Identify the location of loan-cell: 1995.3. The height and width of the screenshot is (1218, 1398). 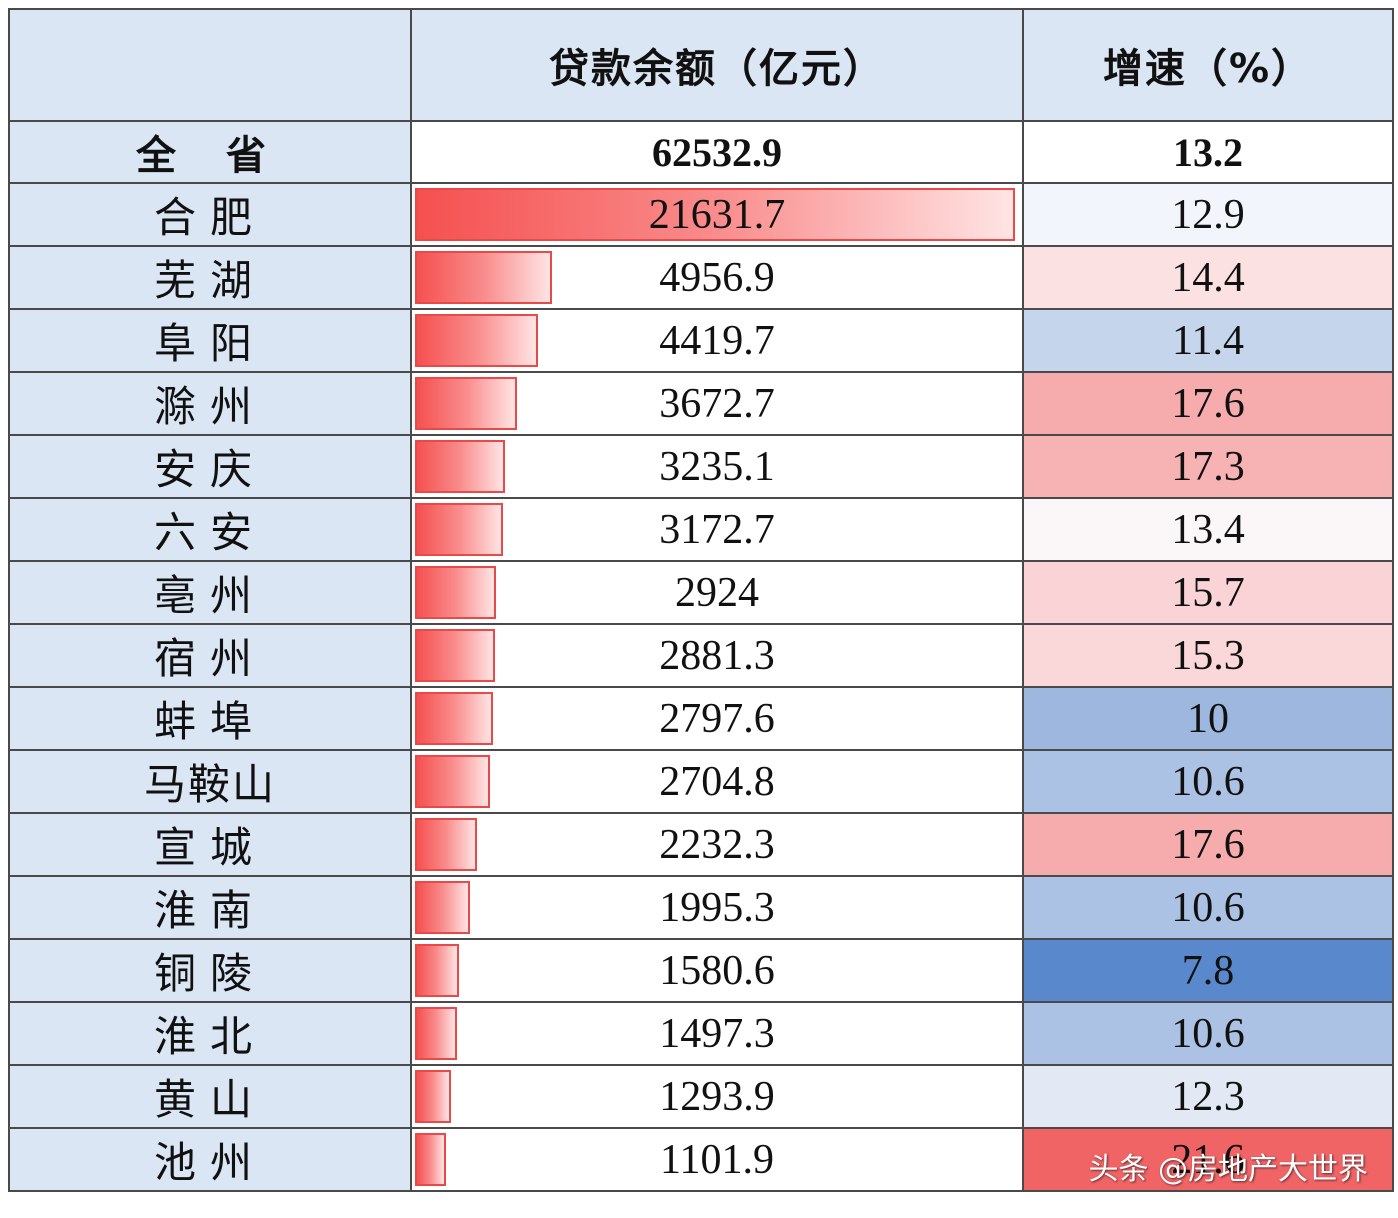
(717, 907).